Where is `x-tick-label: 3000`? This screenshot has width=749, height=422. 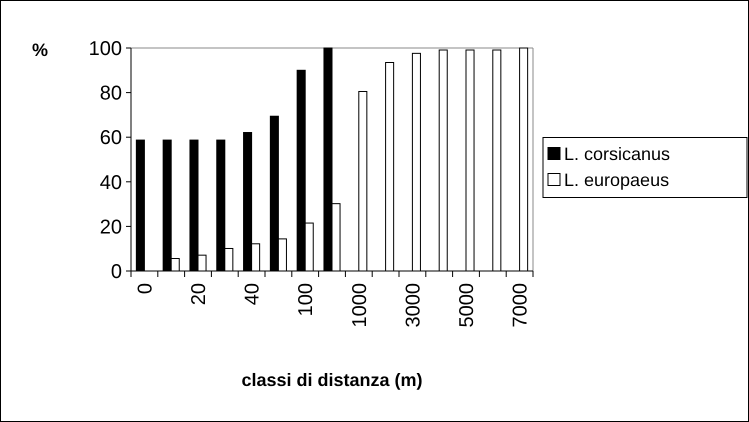 x-tick-label: 3000 is located at coordinates (413, 305).